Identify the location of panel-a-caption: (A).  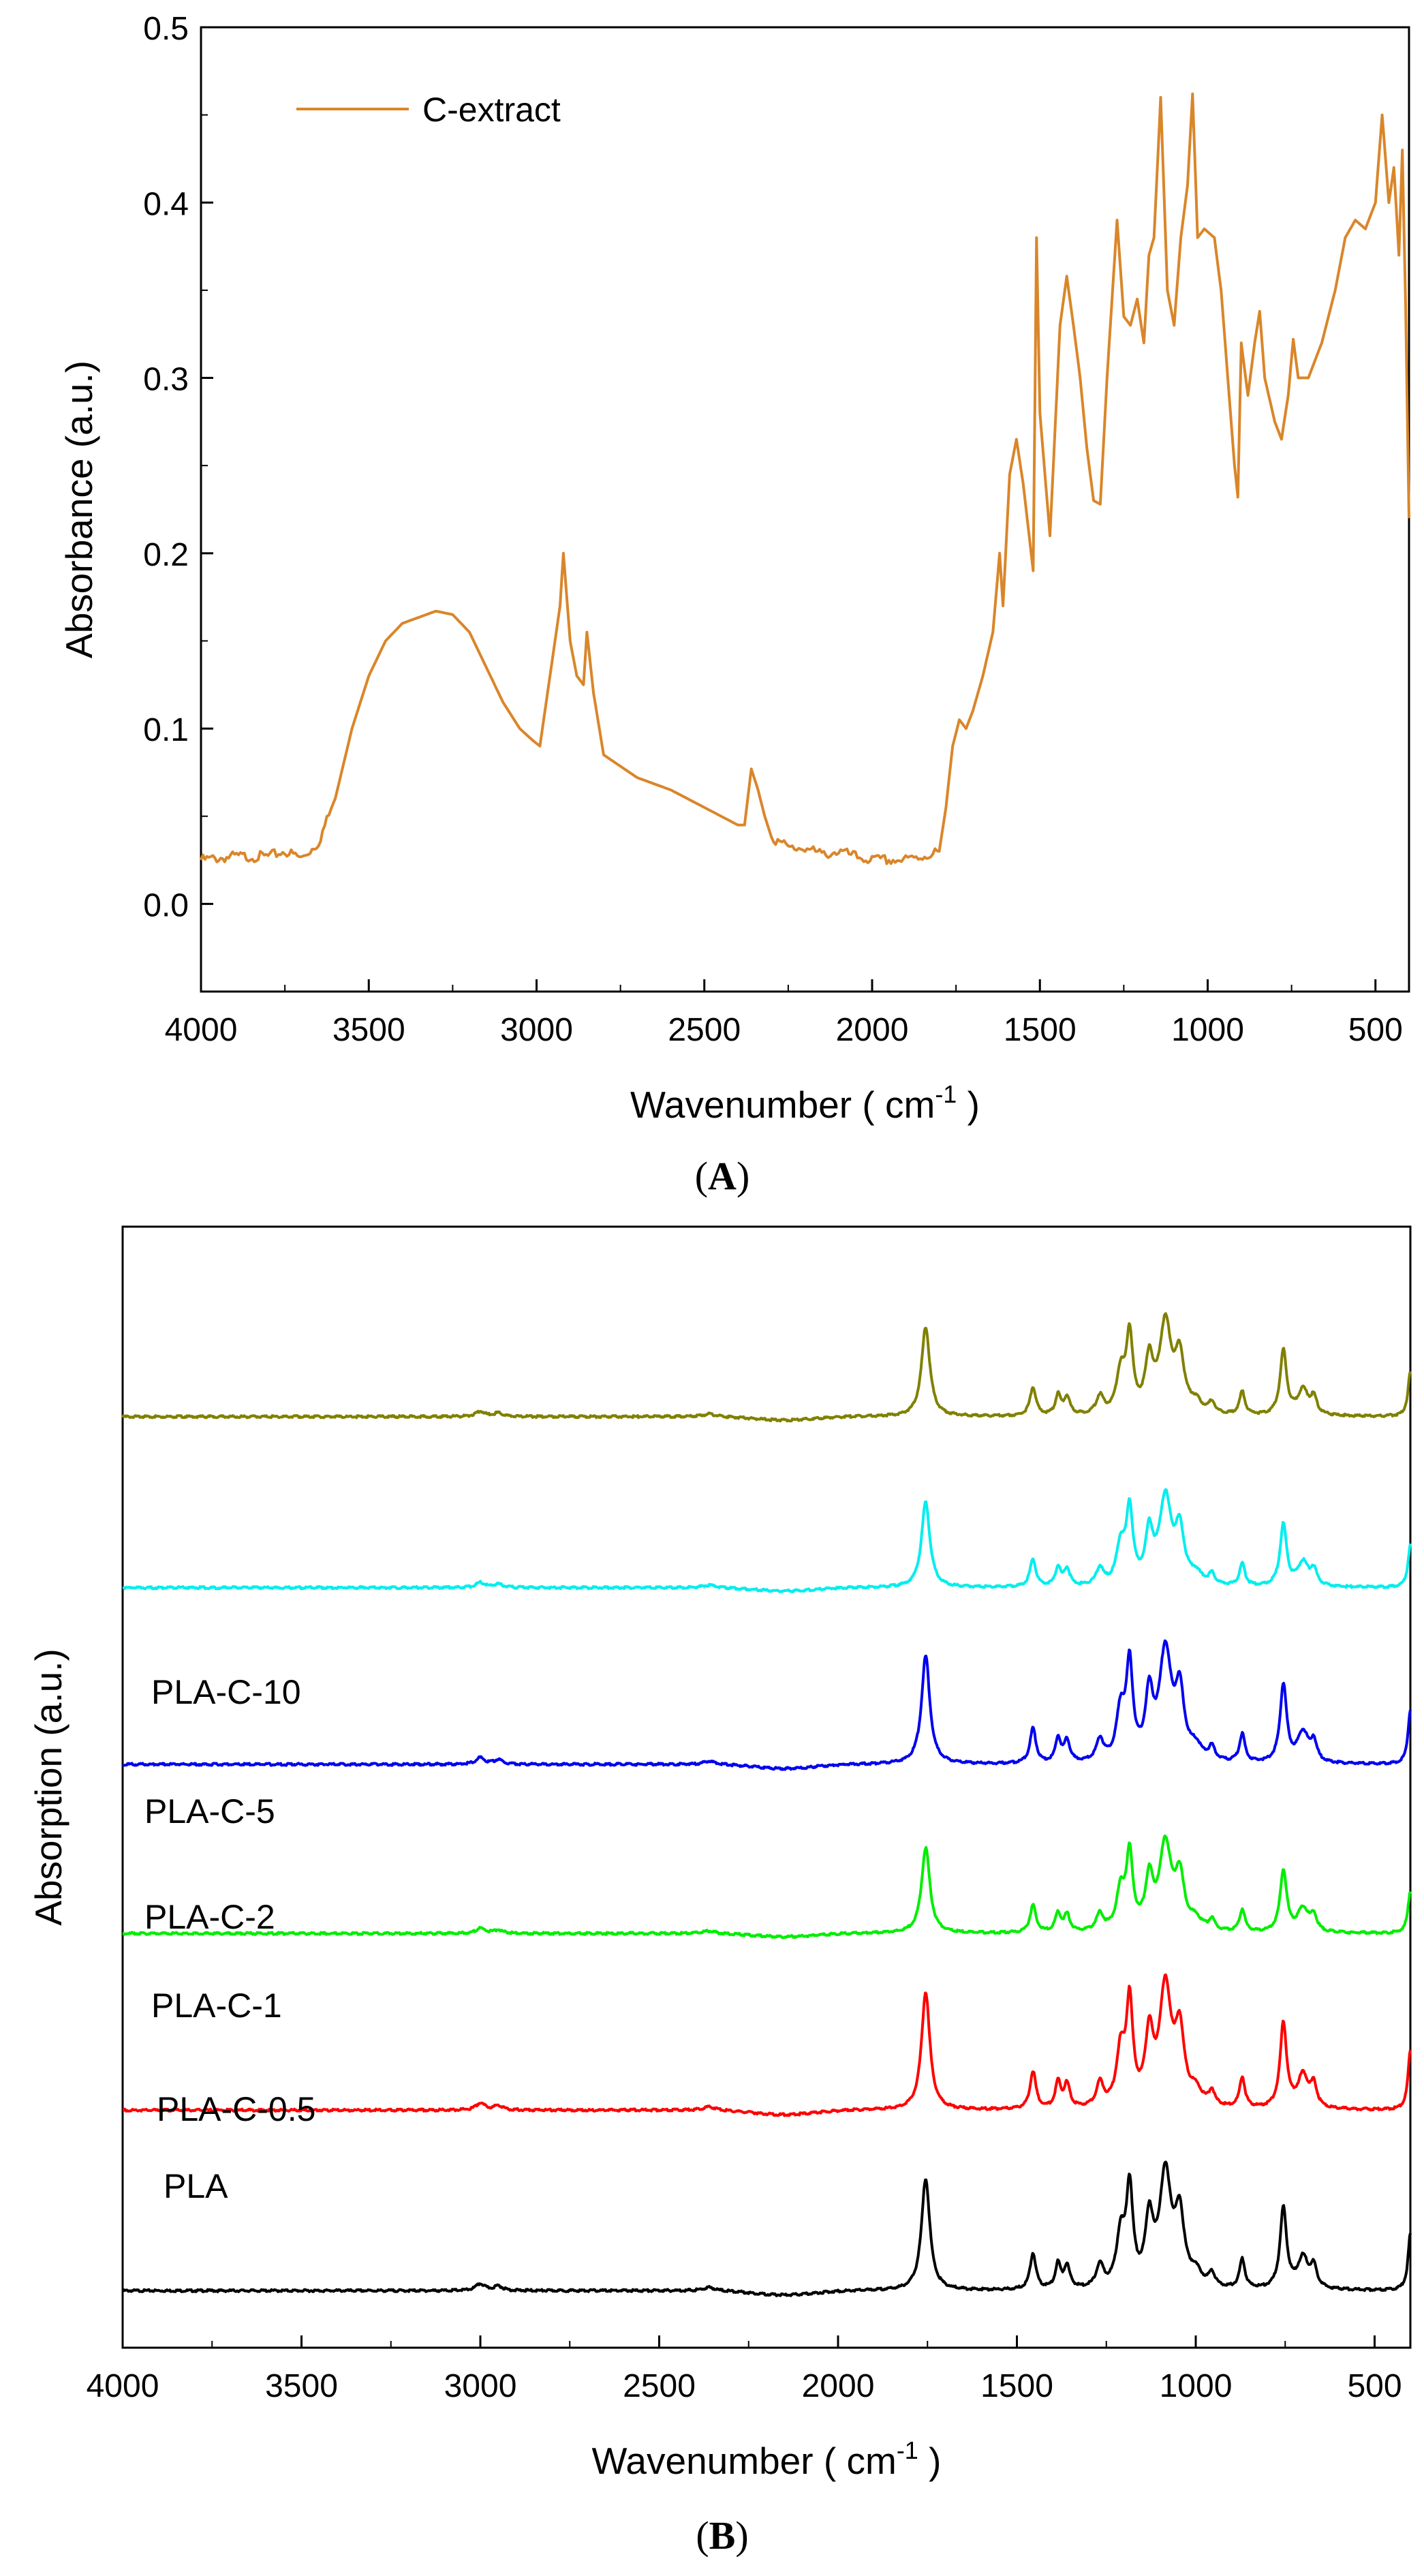
(723, 1176).